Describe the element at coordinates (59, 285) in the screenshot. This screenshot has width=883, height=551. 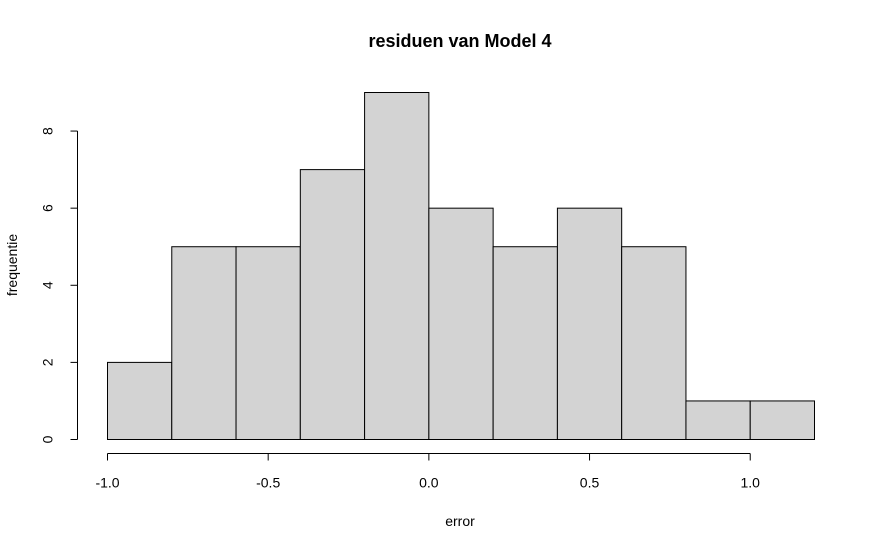
I see `y-axis: 0 2 4 6 8` at that location.